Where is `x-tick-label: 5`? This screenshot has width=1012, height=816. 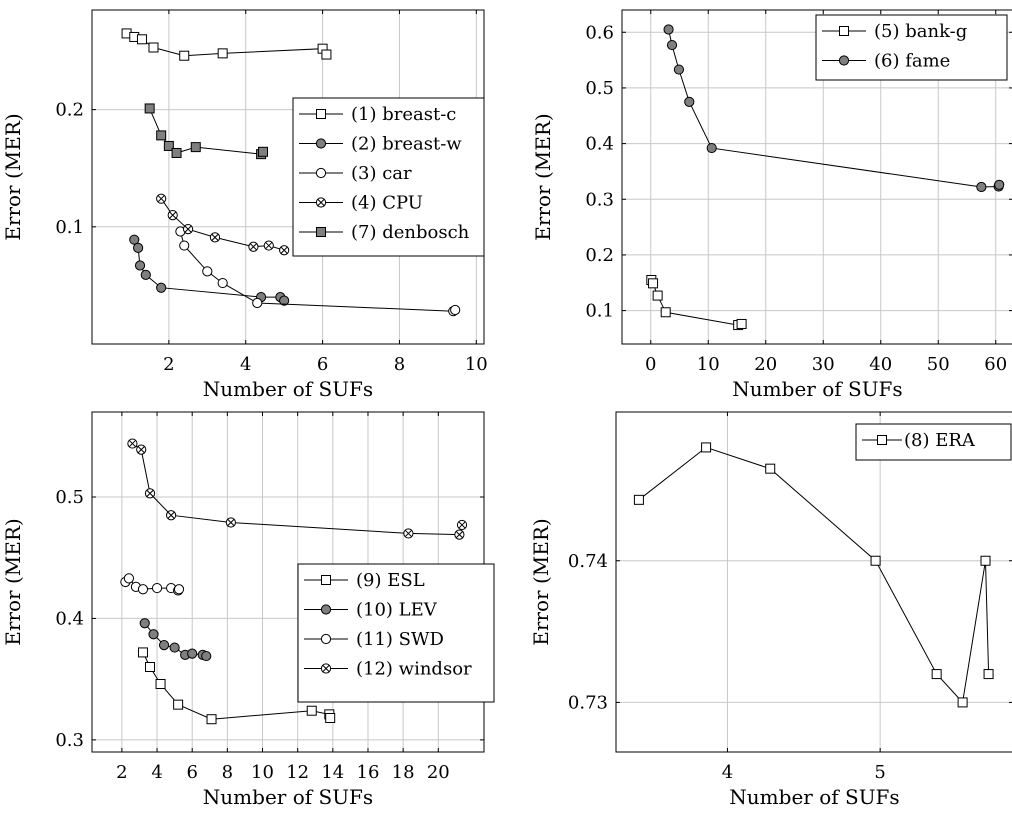
x-tick-label: 5 is located at coordinates (879, 772).